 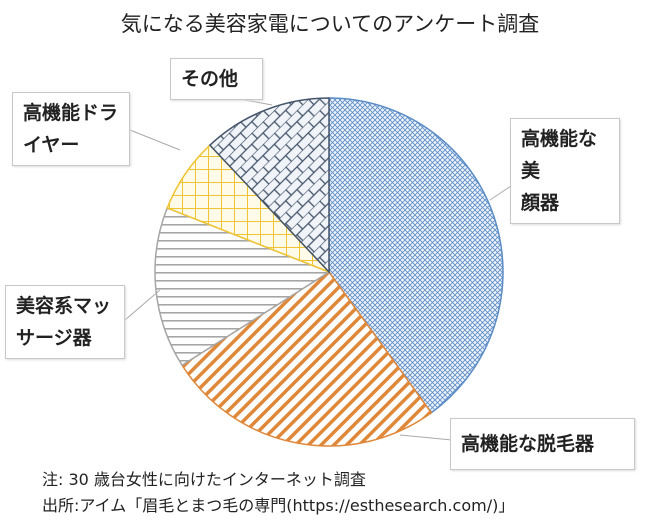 What do you see at coordinates (51, 145) in the screenshot?
I see `label-text: イヤー` at bounding box center [51, 145].